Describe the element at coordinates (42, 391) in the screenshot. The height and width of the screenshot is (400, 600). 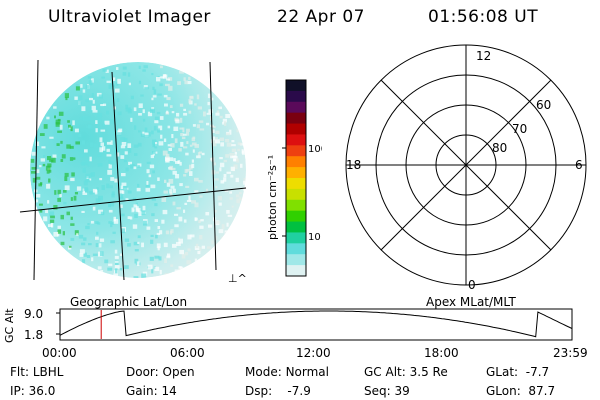
I see `ip-value: 36.0` at that location.